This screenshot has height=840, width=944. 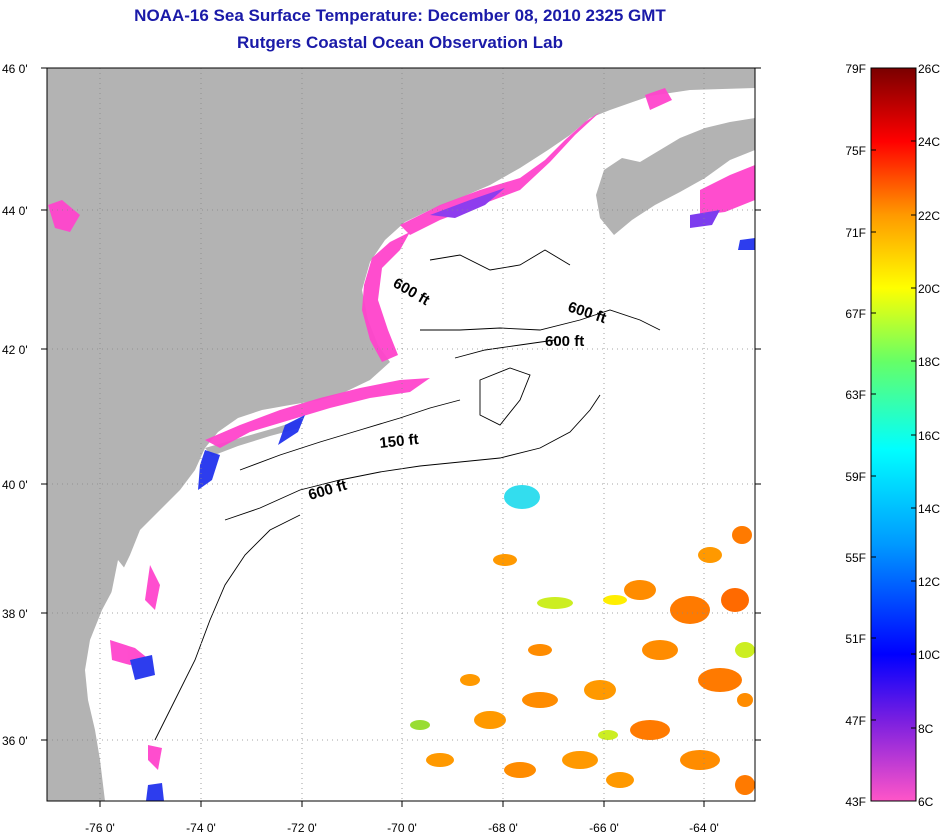 I want to click on land-nova-scotia, so click(x=675, y=176).